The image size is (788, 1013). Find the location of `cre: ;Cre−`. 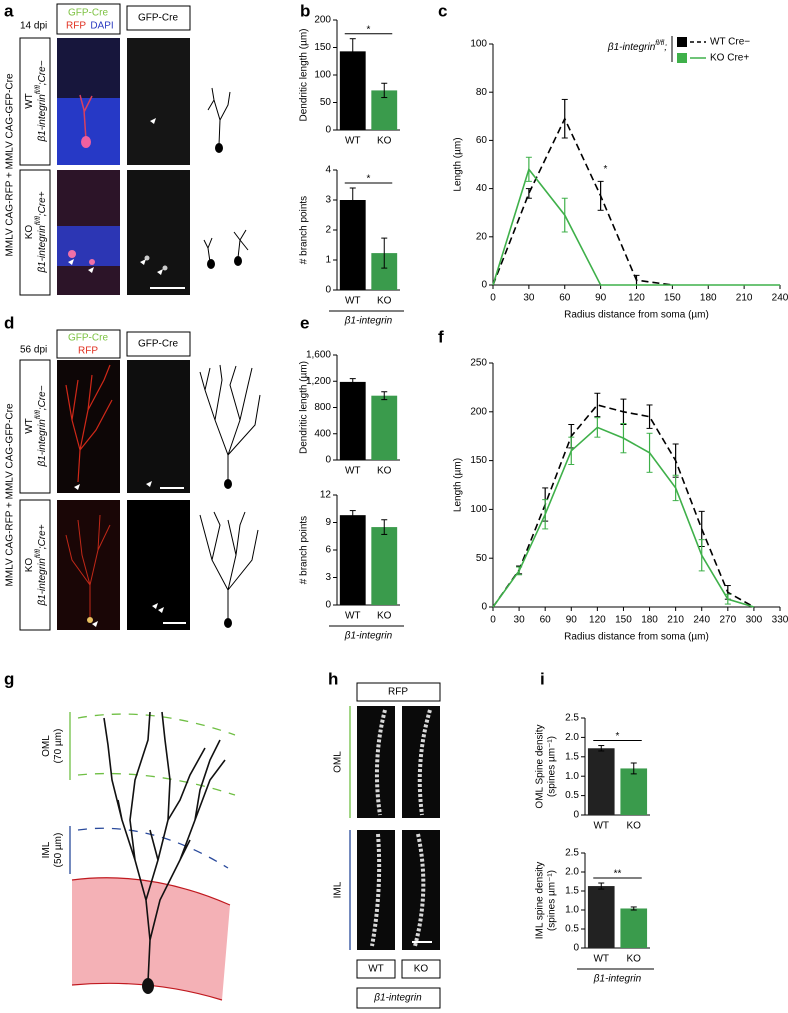

cre: ;Cre− is located at coordinates (42, 72).